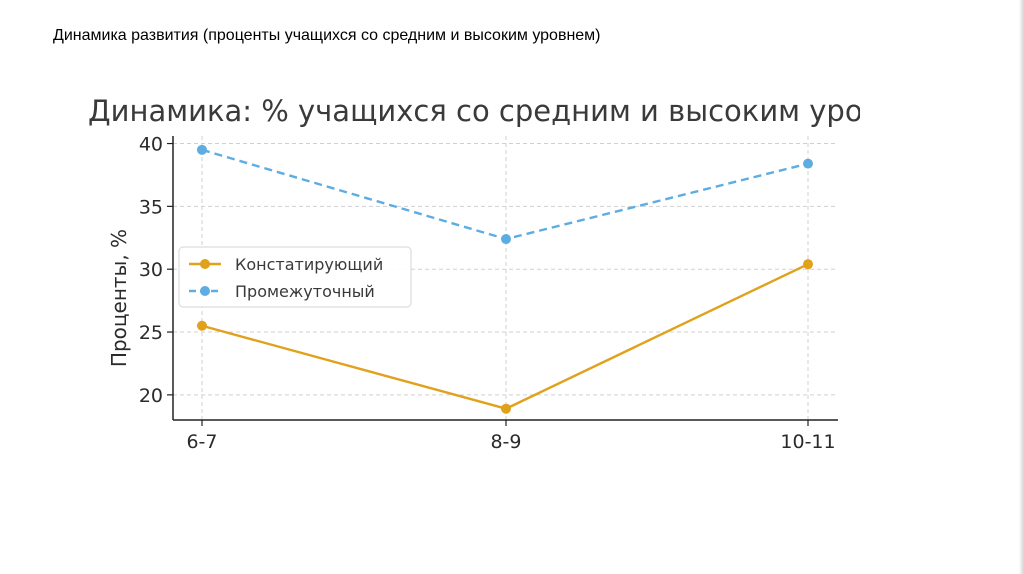  I want to click on legend-label-2: Промежуточный, so click(305, 291).